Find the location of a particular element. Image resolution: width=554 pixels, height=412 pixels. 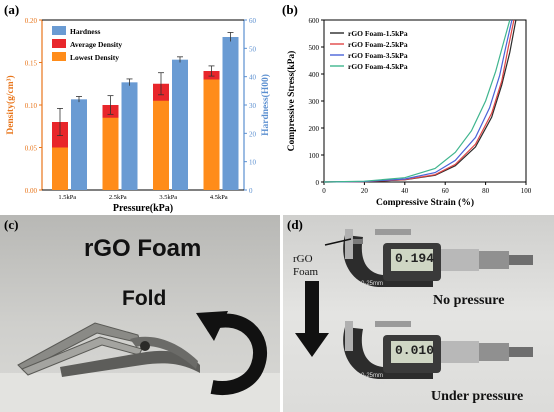

under-pressure-label: Under pressure is located at coordinates (477, 396).